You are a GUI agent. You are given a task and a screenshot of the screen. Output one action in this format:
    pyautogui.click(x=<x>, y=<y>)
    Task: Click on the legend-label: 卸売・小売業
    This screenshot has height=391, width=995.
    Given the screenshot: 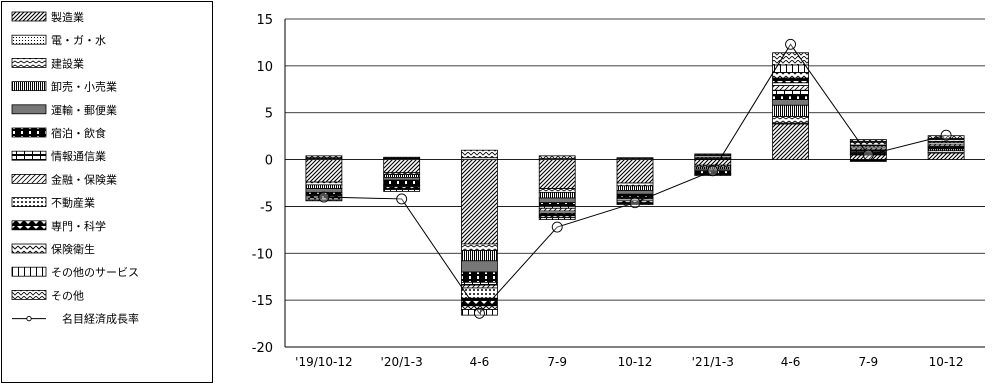 What is the action you would take?
    pyautogui.click(x=84, y=87)
    